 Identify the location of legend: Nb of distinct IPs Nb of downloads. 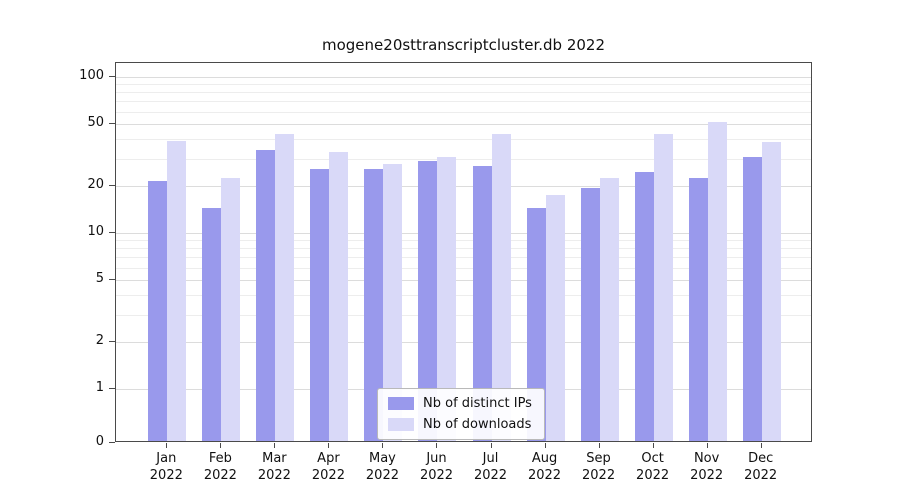
(461, 414).